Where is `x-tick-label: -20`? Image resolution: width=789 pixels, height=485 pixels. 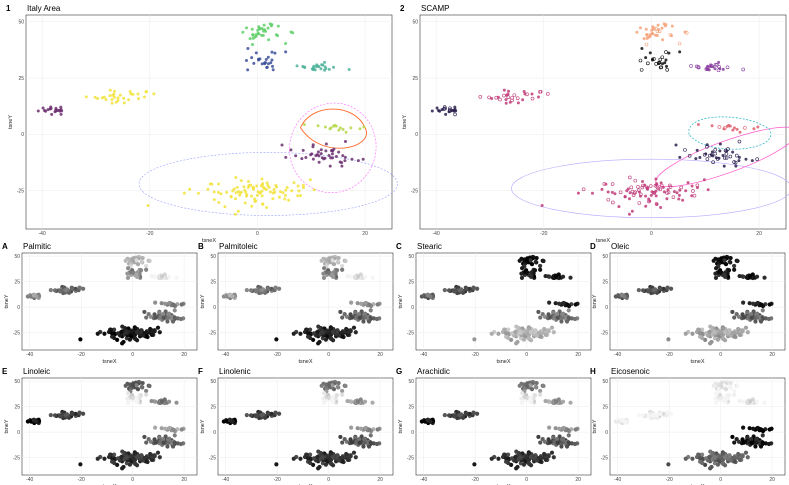 x-tick-label: -20 is located at coordinates (81, 480).